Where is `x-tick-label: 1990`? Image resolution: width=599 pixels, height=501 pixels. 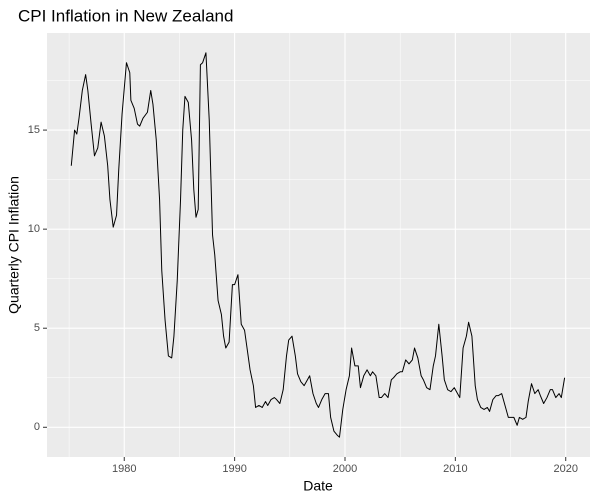
x-tick-label: 1990 is located at coordinates (234, 469).